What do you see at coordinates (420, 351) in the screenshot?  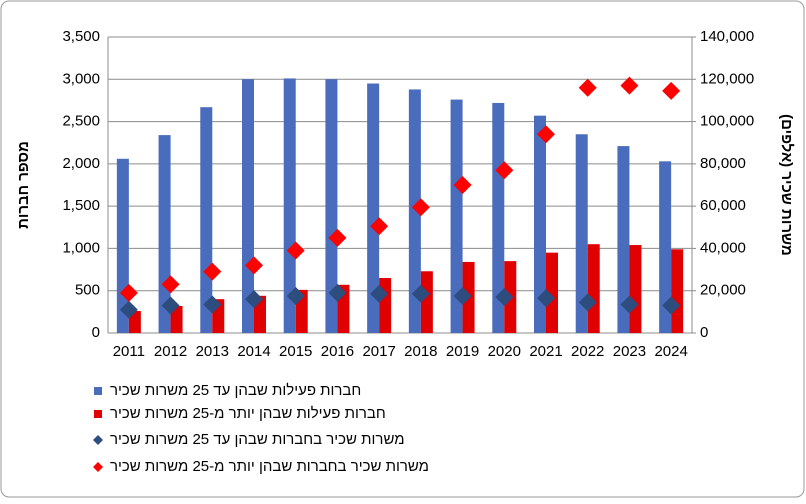 I see `x-tick-label: 2018` at bounding box center [420, 351].